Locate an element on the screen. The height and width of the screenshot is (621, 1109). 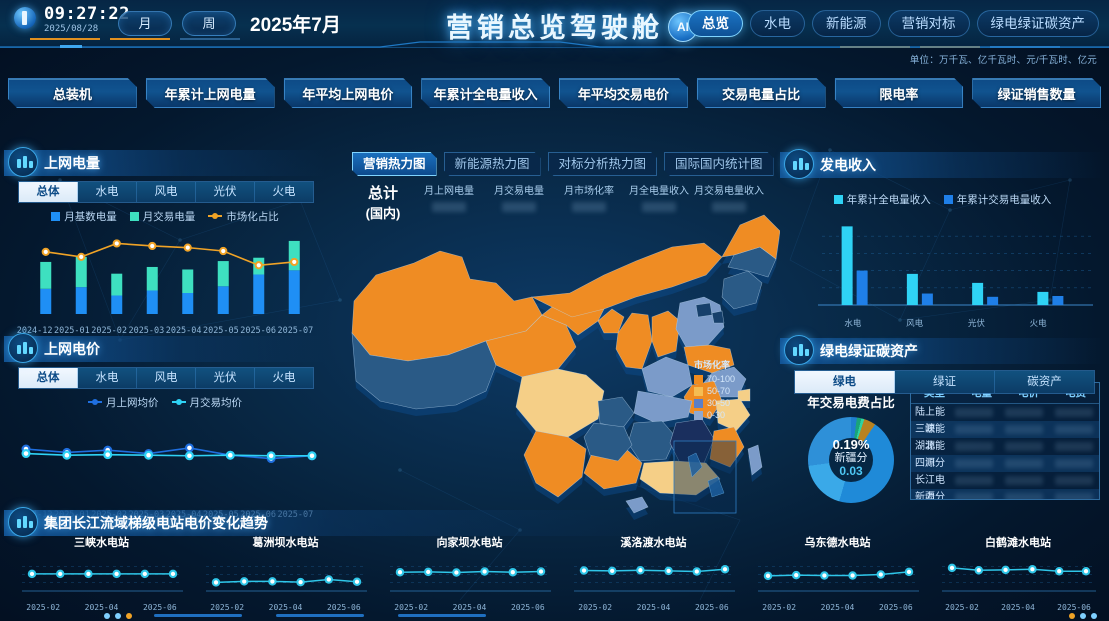
map-region-shaanxi is located at coordinates (634, 341).